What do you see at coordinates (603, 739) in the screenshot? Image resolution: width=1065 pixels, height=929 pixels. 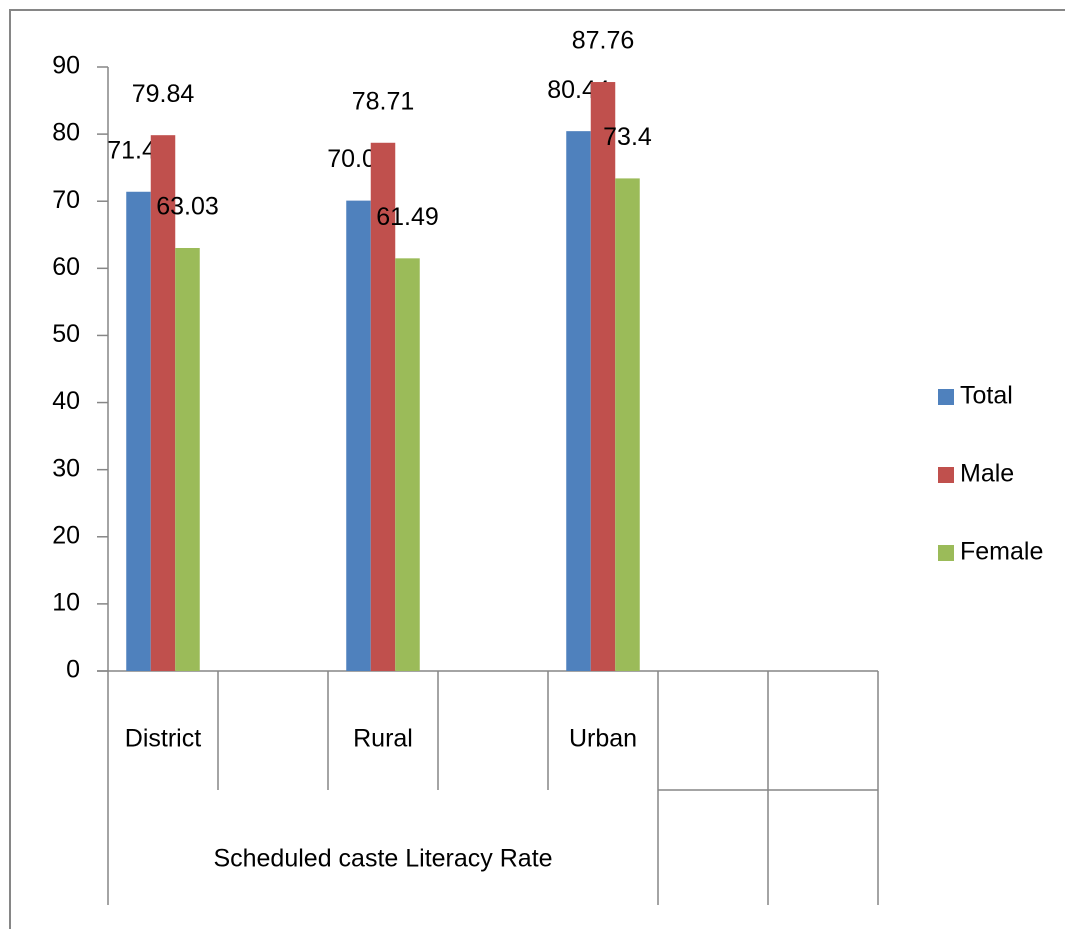 I see `x-tick-label: Urban` at bounding box center [603, 739].